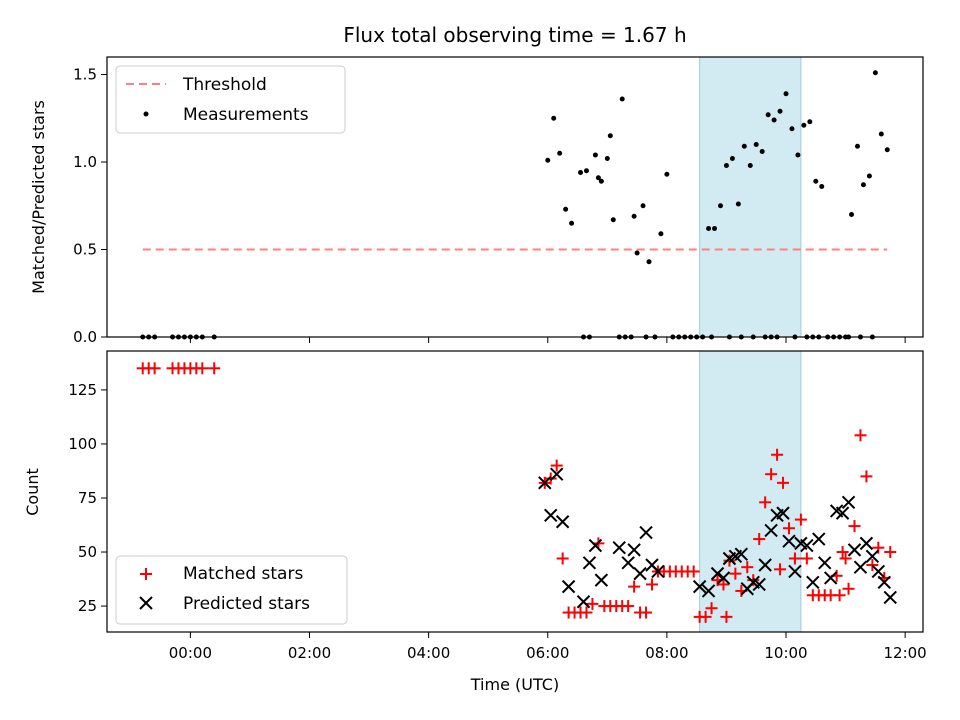 Image resolution: width=960 pixels, height=720 pixels. Describe the element at coordinates (85, 250) in the screenshot. I see `top-y-tick-label: 0.5` at that location.